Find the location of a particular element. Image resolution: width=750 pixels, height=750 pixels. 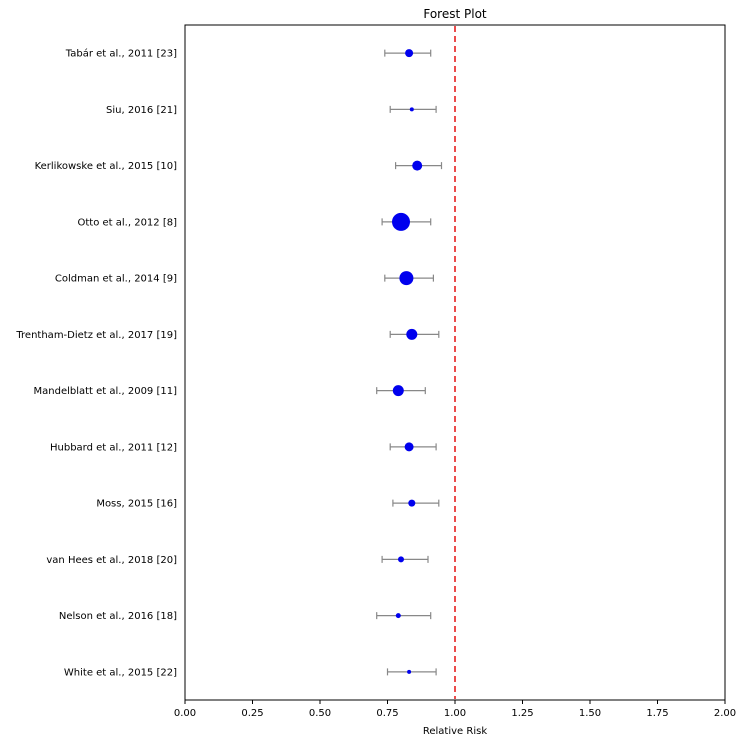

x-tick-label: 1.75 is located at coordinates (657, 713).